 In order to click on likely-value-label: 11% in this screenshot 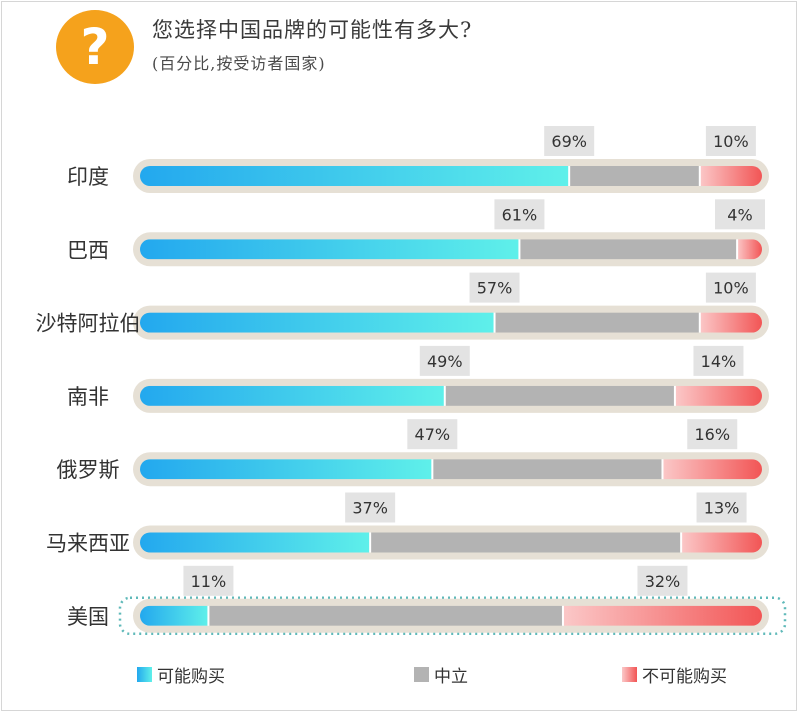, I will do `click(209, 581)`.